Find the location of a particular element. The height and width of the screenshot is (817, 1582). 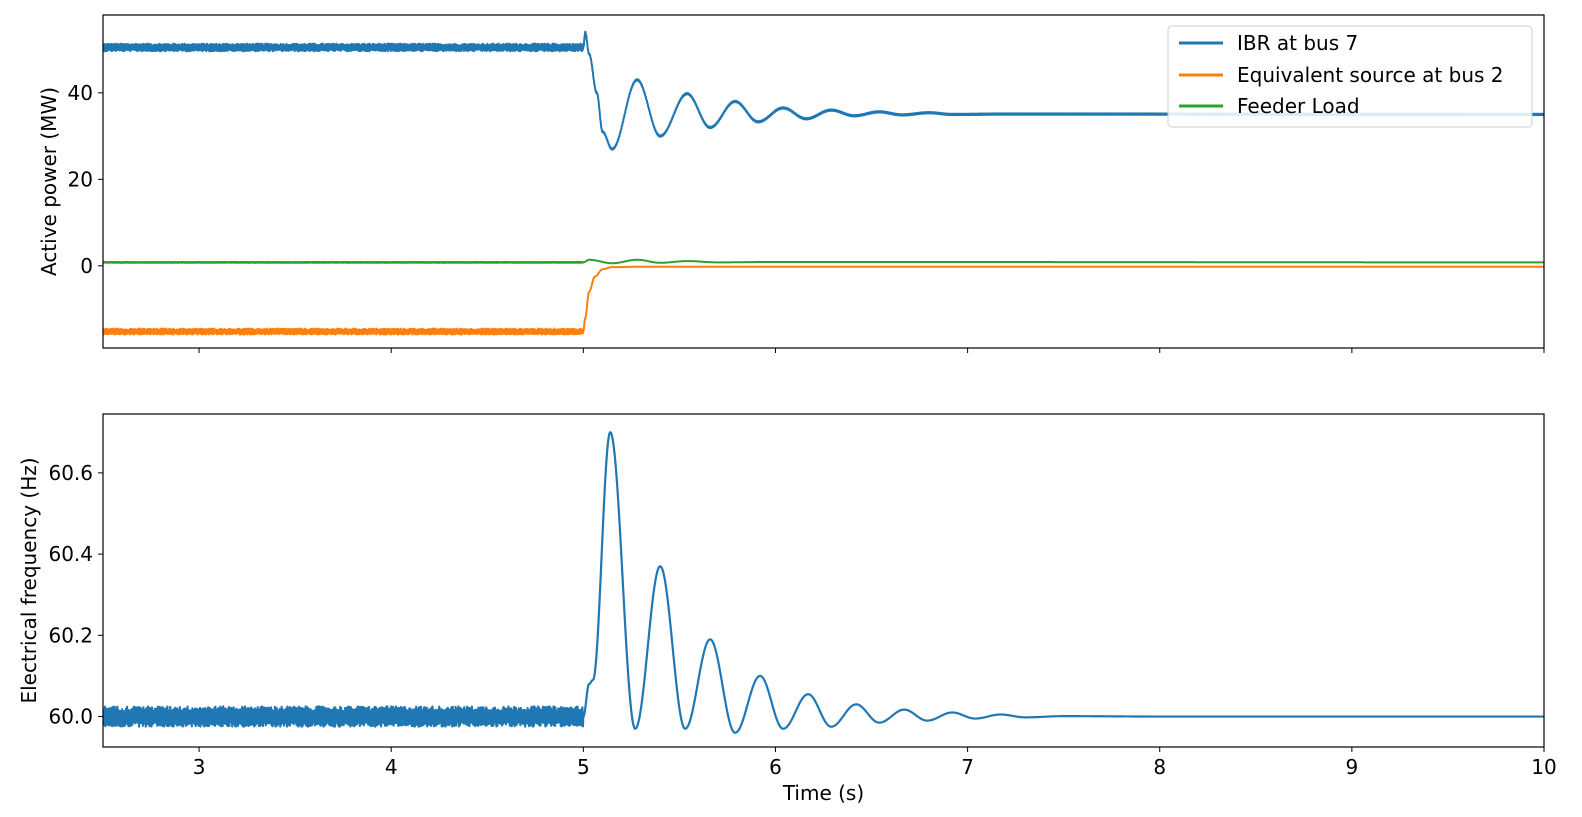

legend-item-feeder-load: Feeder Load is located at coordinates (1269, 106).